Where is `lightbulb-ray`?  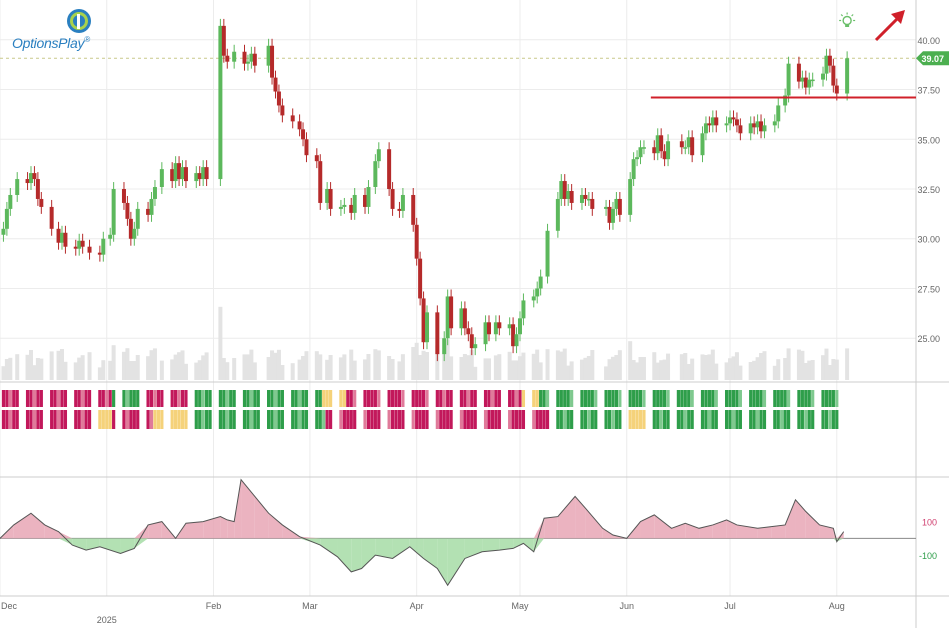
lightbulb-ray is located at coordinates (842, 15).